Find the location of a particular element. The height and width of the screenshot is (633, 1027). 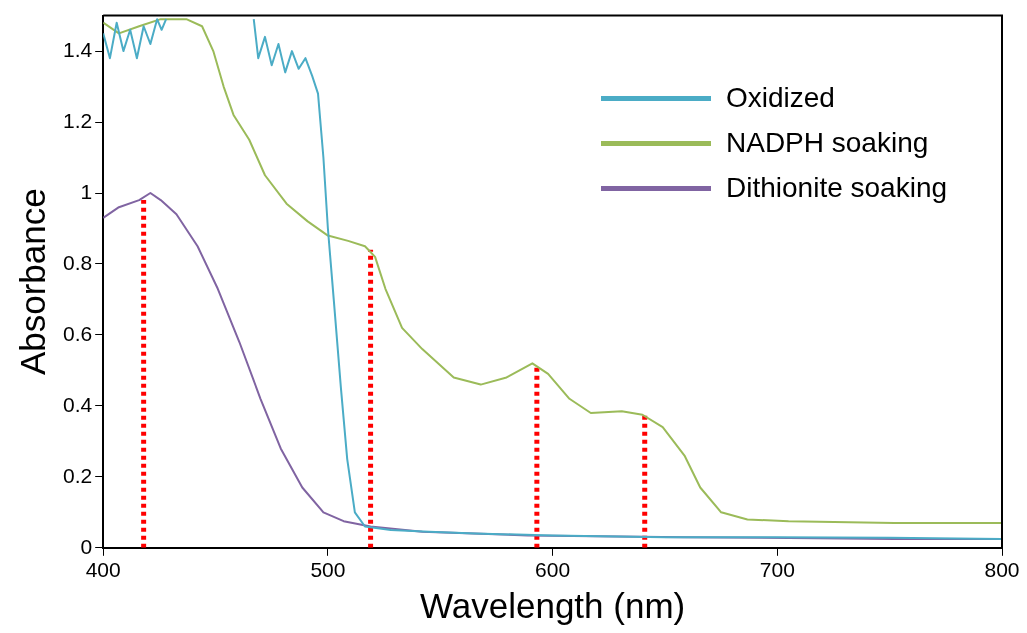

x-tick-label: 500 is located at coordinates (328, 570).